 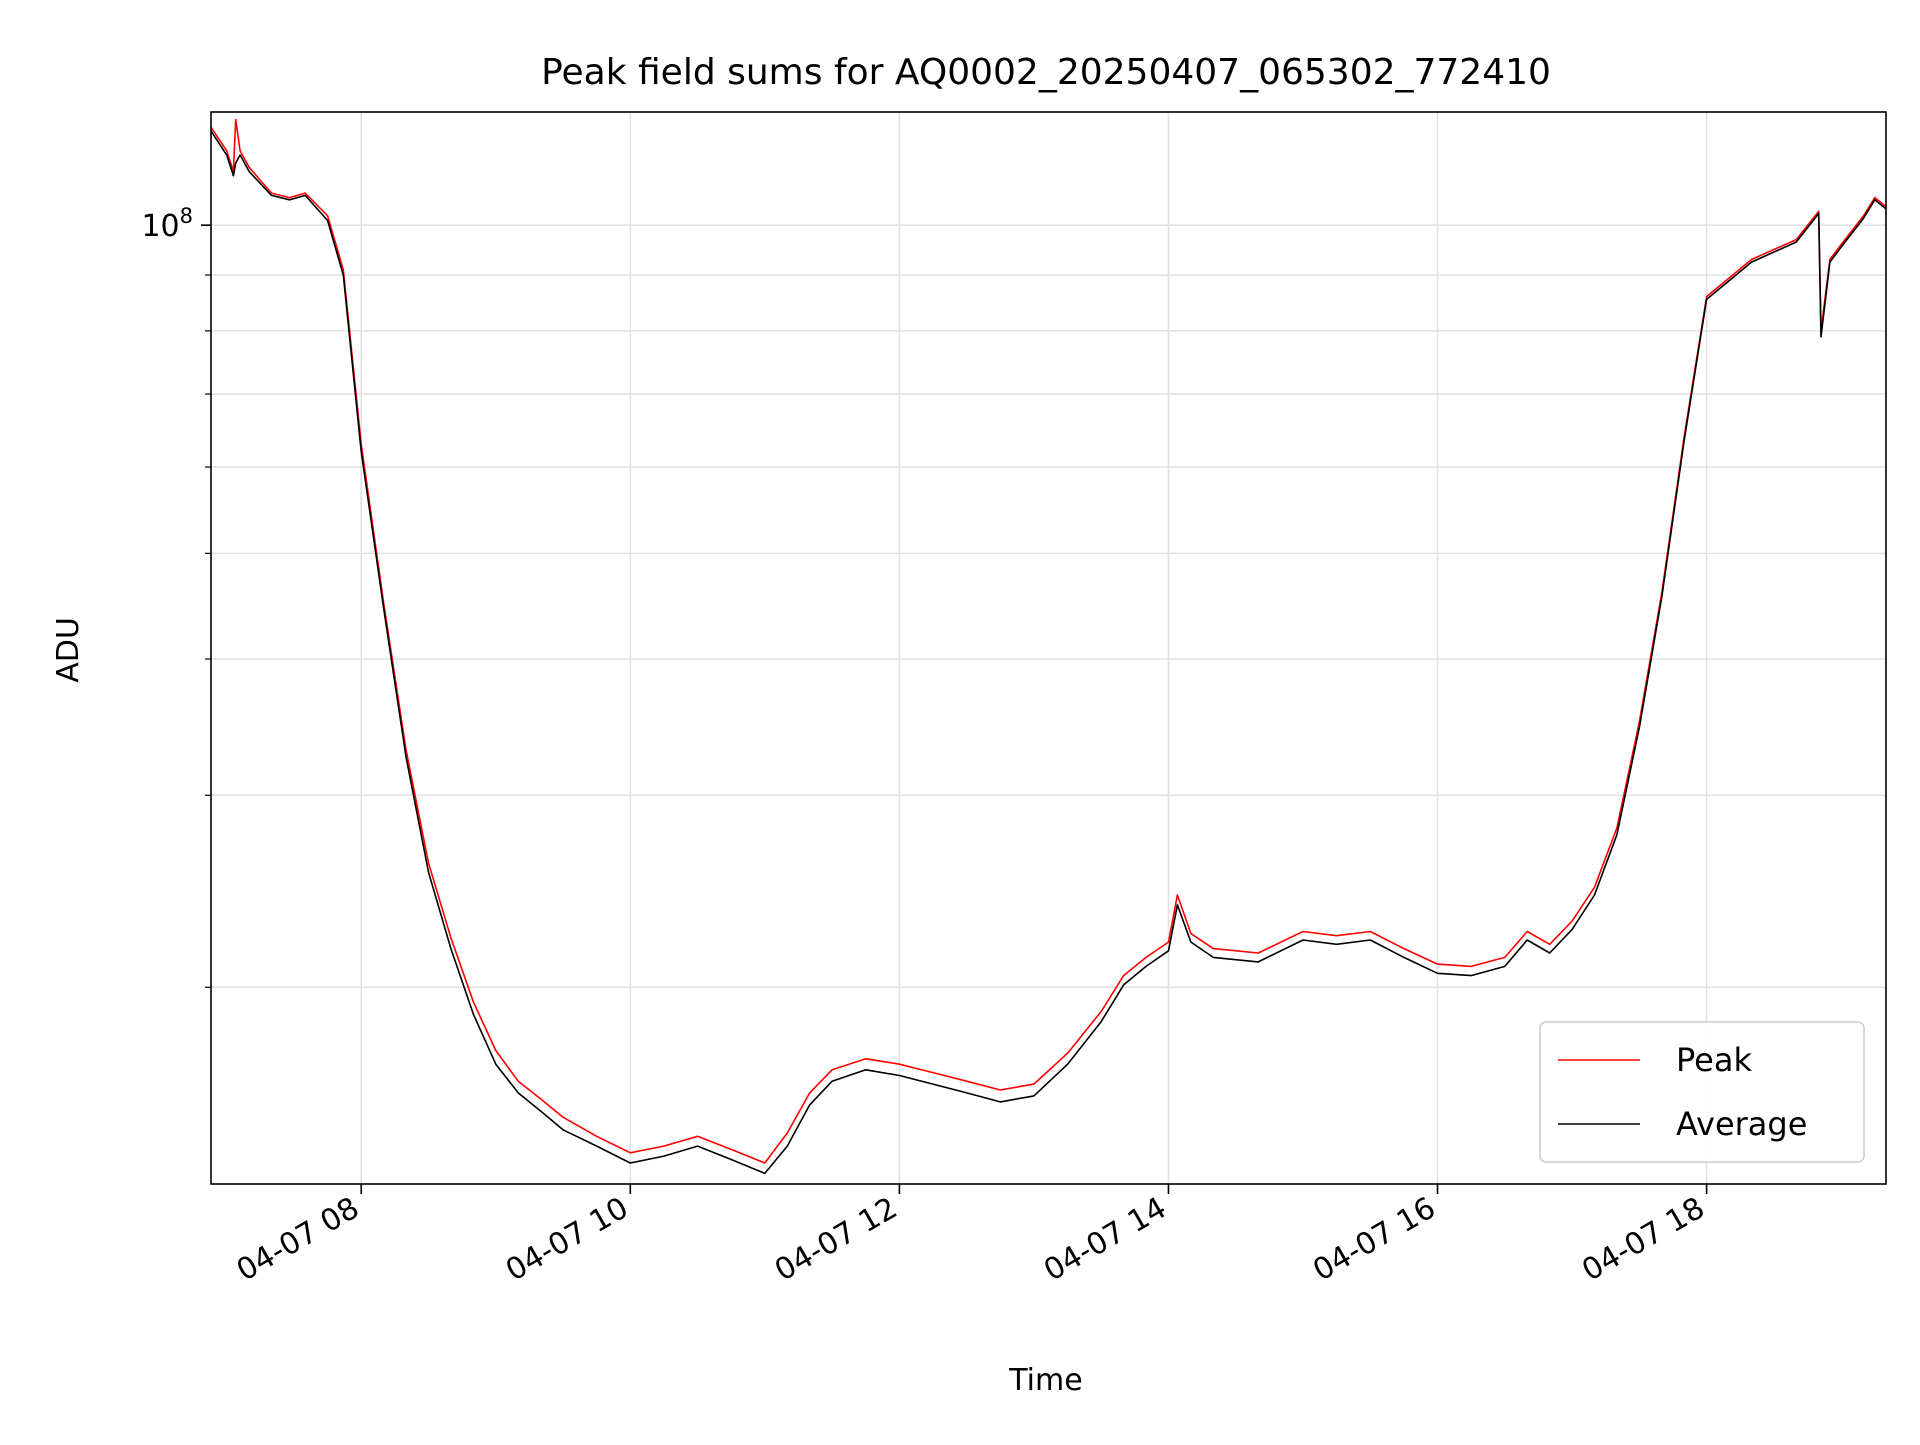 I want to click on y-tick-label: 108, so click(x=167, y=224).